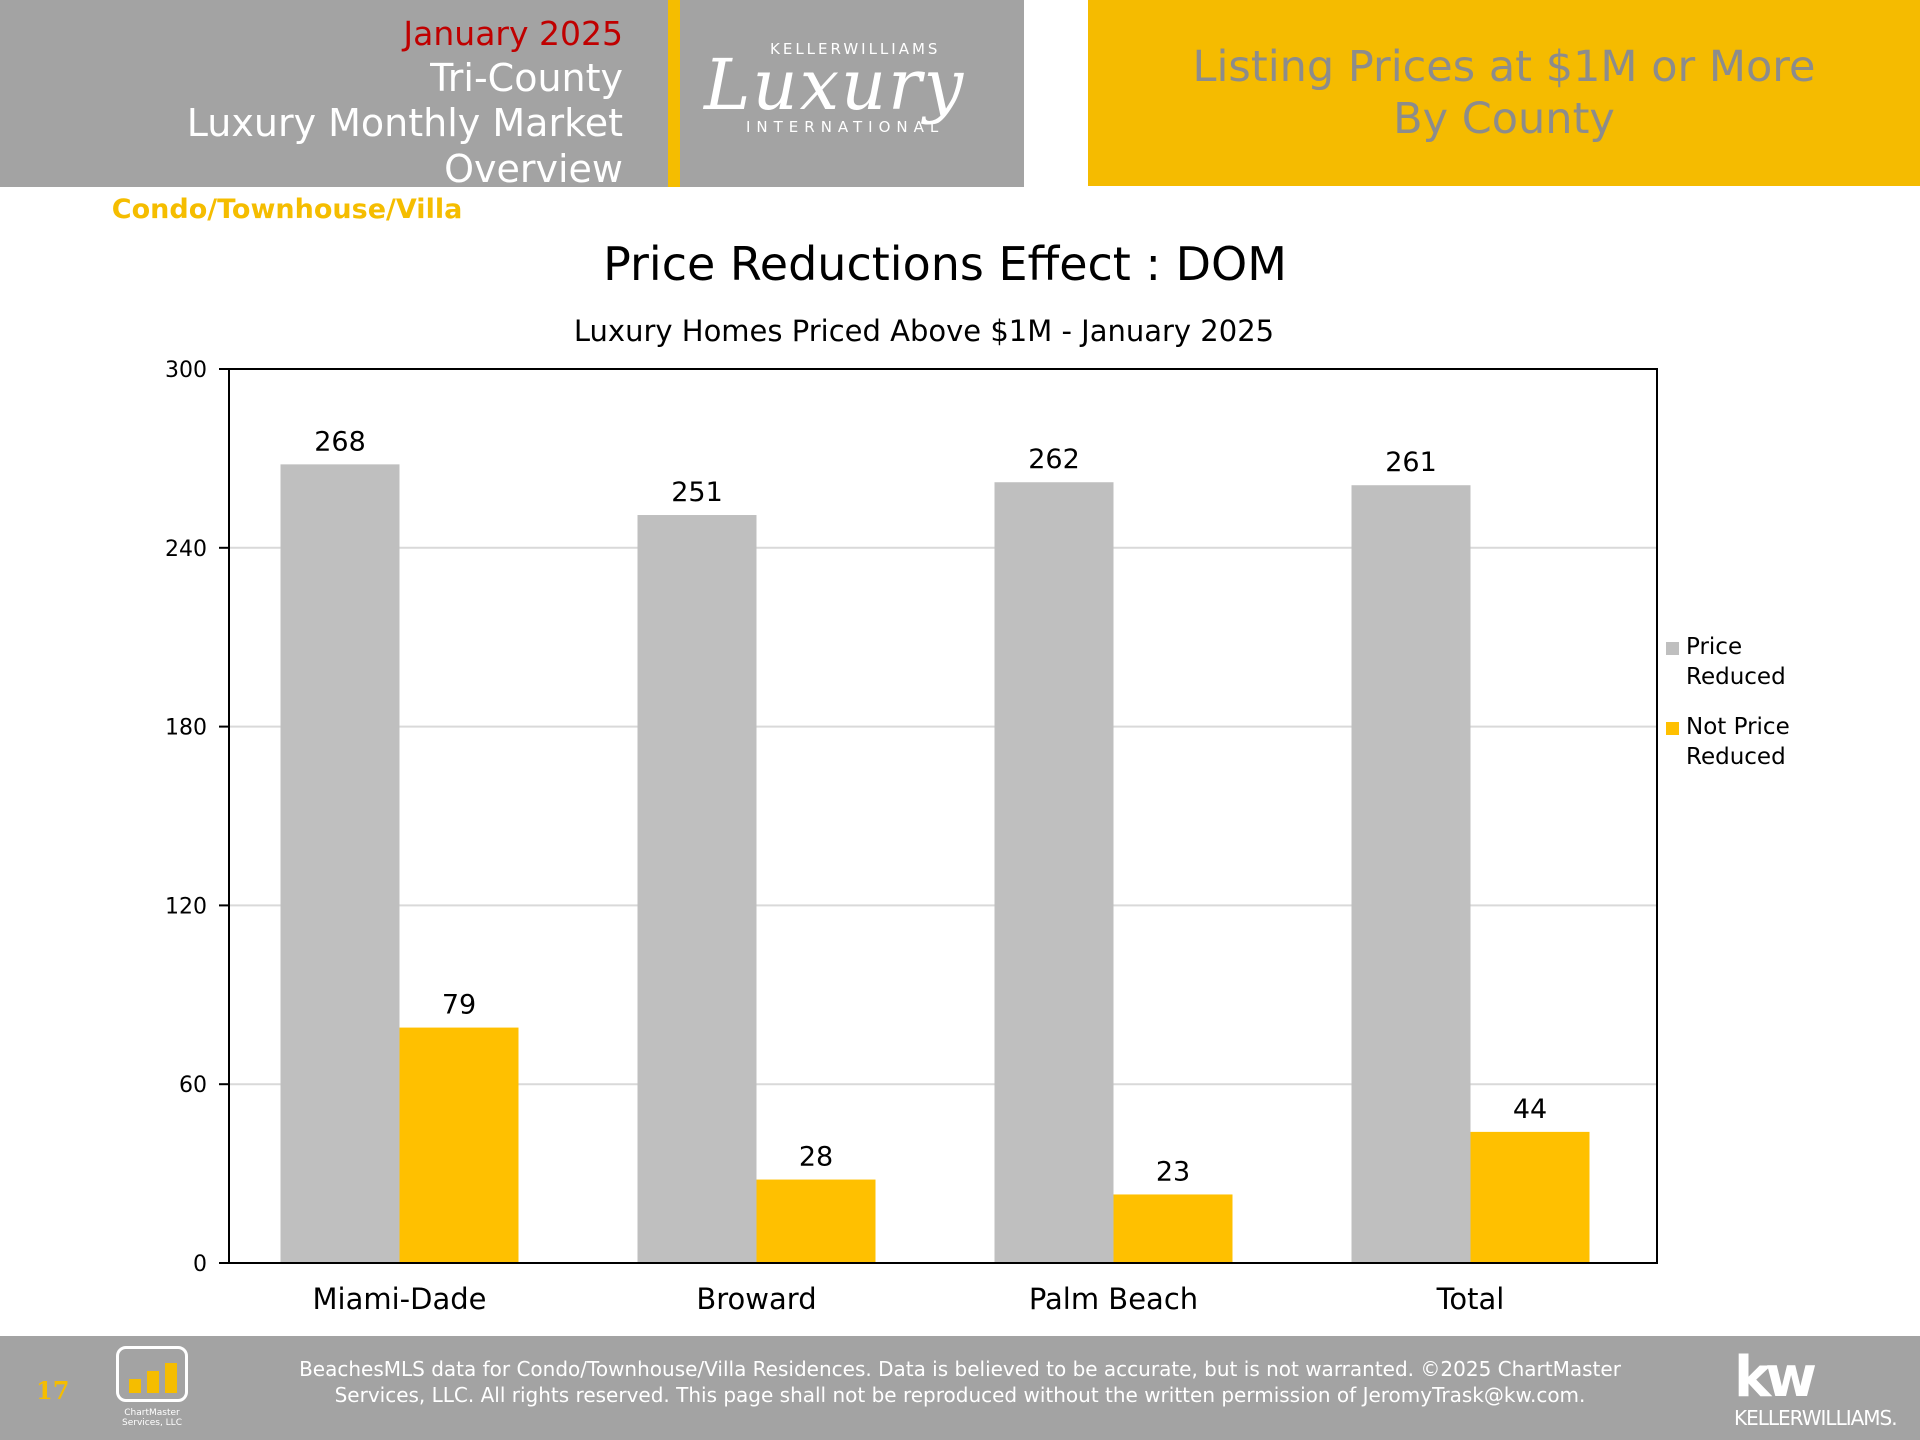  What do you see at coordinates (1775, 1377) in the screenshot?
I see `kw-logo-icon: kw` at bounding box center [1775, 1377].